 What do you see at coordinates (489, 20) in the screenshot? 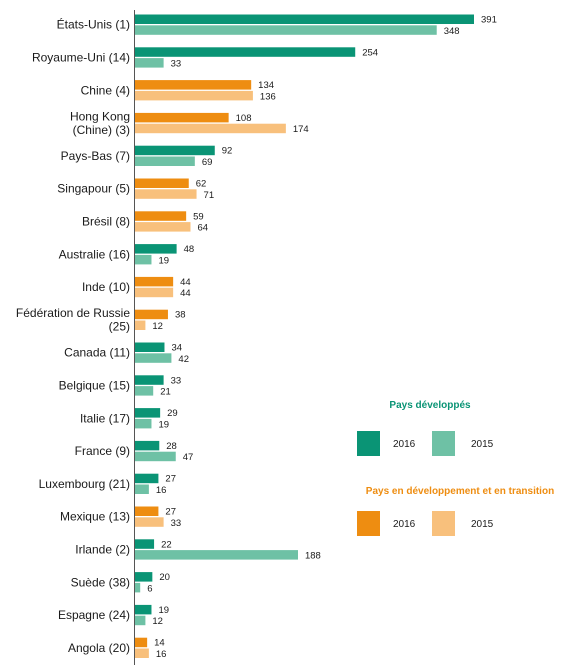
I see `data-label-2016: 391` at bounding box center [489, 20].